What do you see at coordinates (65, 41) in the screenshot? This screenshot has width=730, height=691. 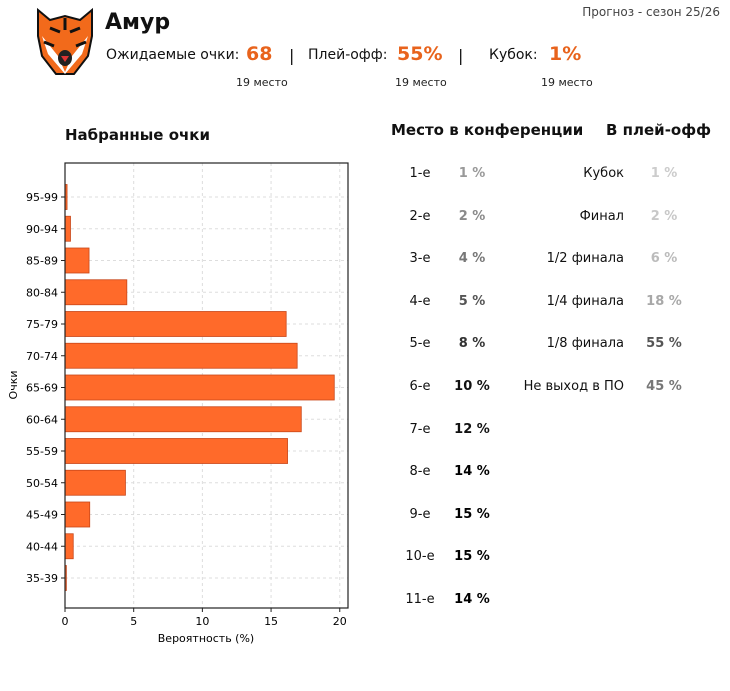 I see `team-logo-tiger` at bounding box center [65, 41].